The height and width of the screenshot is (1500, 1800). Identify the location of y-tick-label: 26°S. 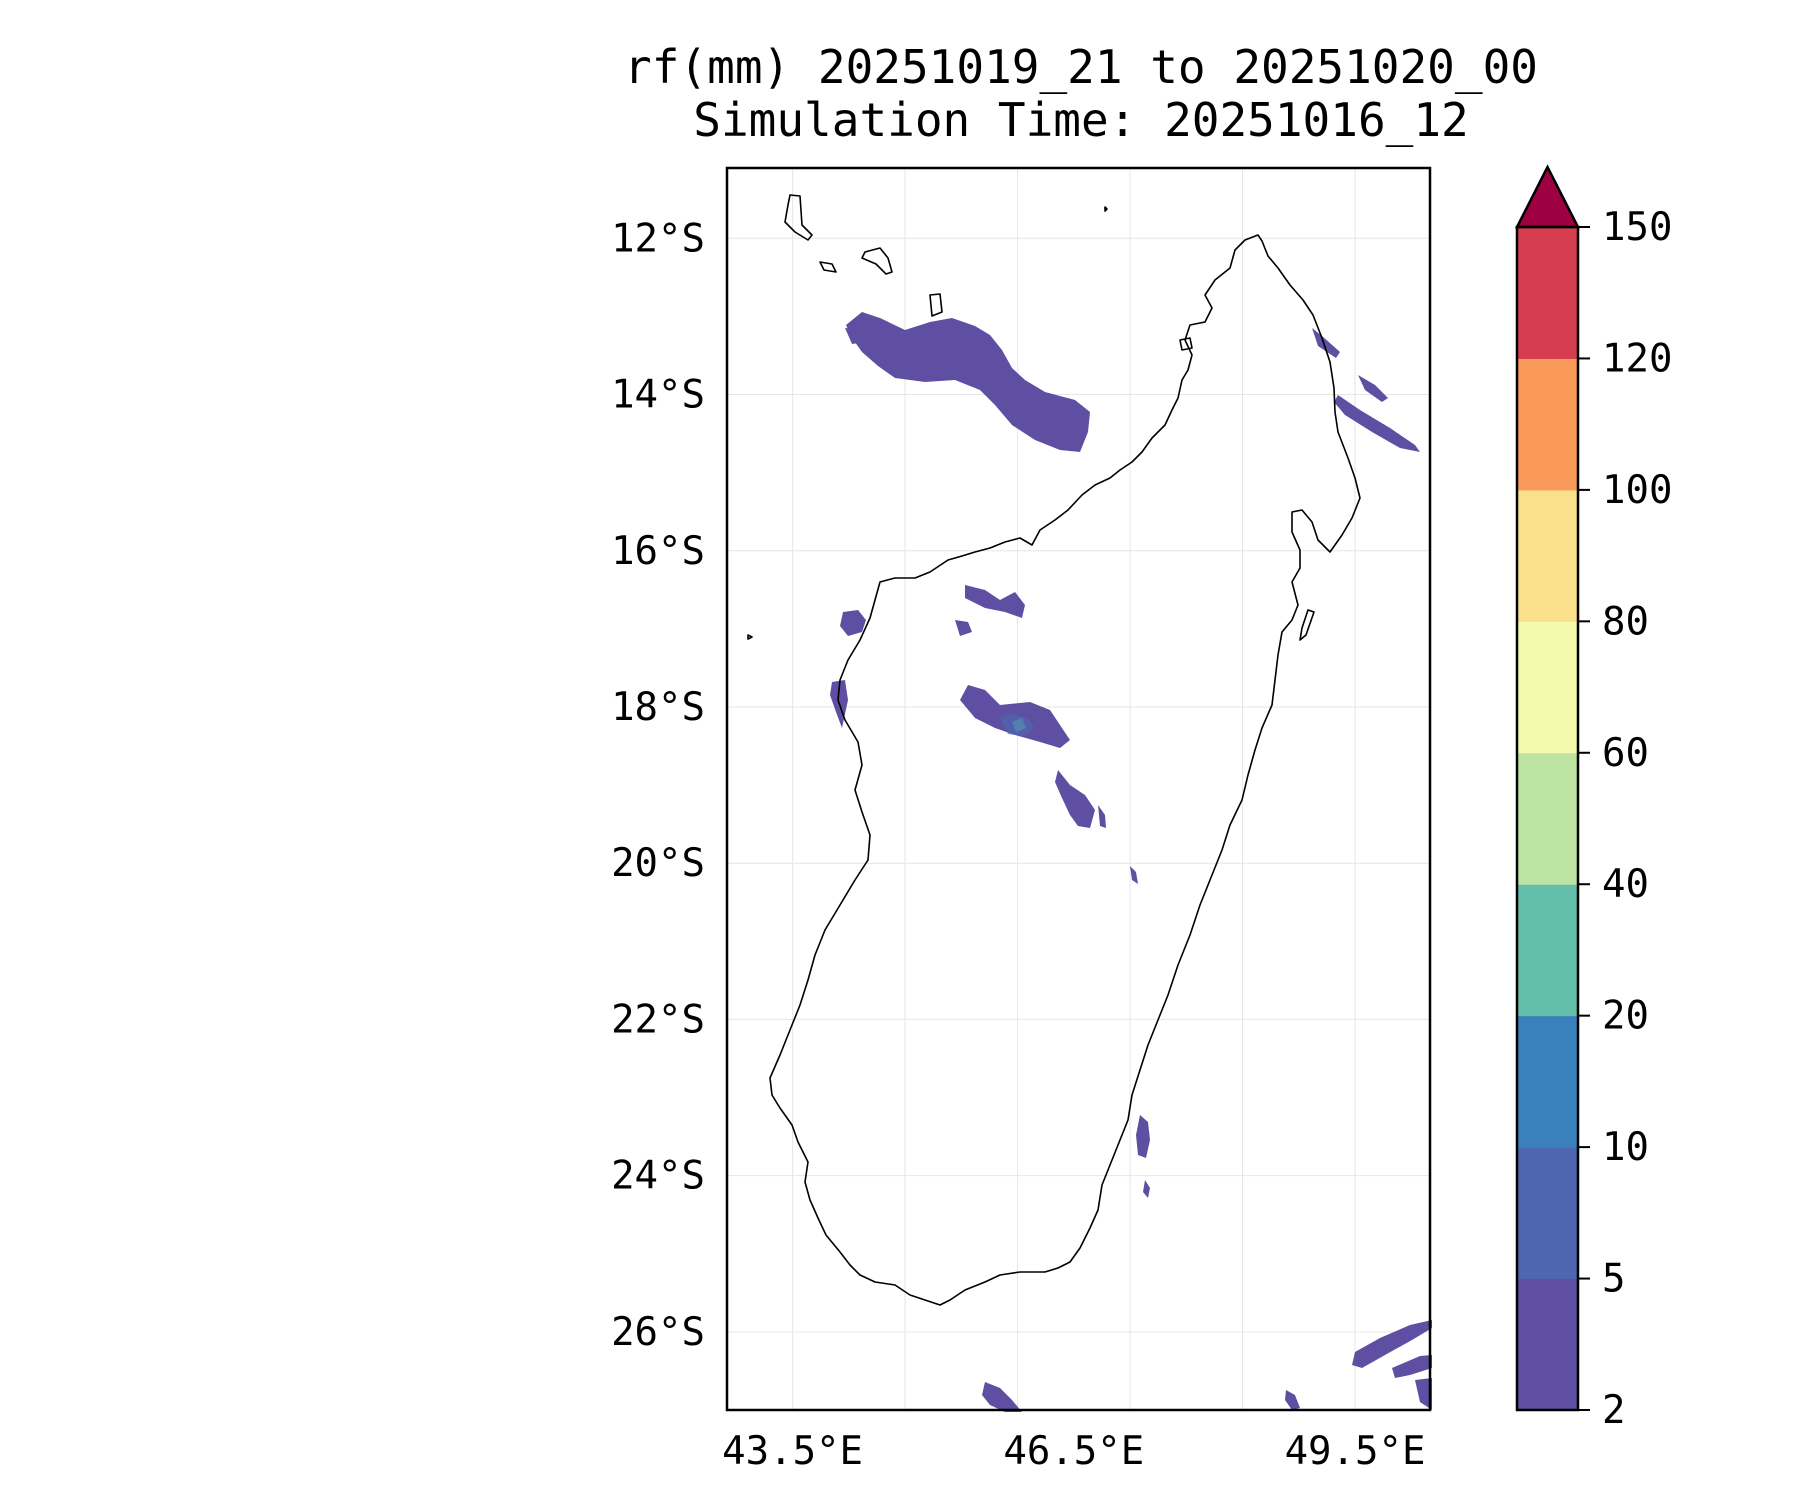
(658, 1332).